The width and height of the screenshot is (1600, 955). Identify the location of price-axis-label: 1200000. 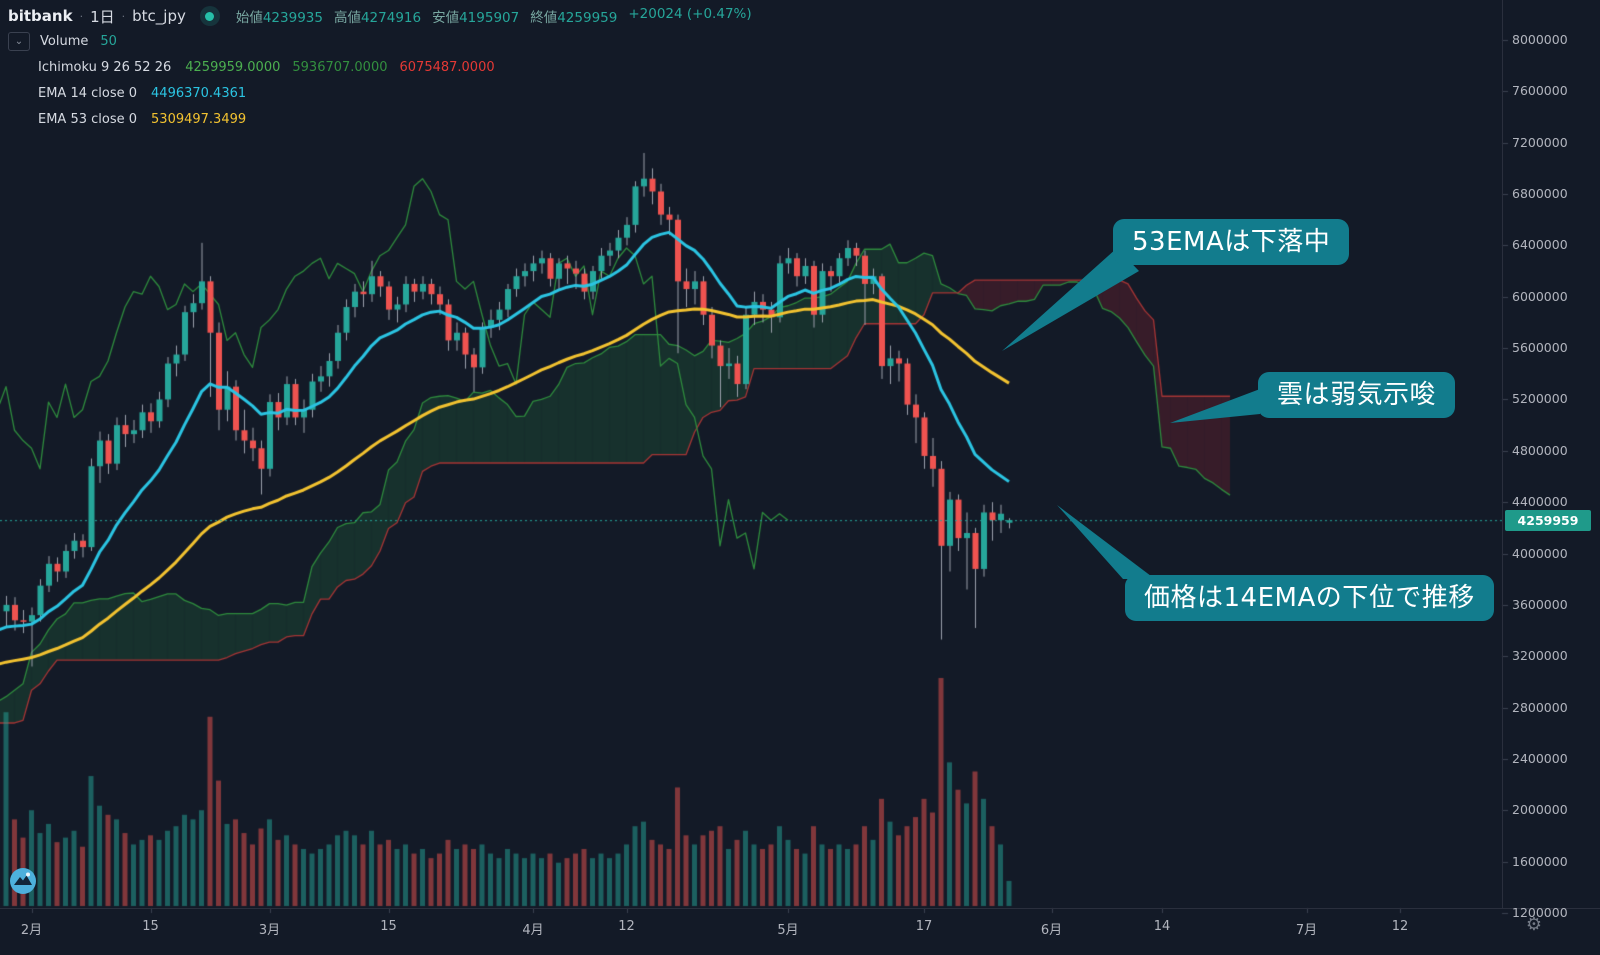
(1540, 912).